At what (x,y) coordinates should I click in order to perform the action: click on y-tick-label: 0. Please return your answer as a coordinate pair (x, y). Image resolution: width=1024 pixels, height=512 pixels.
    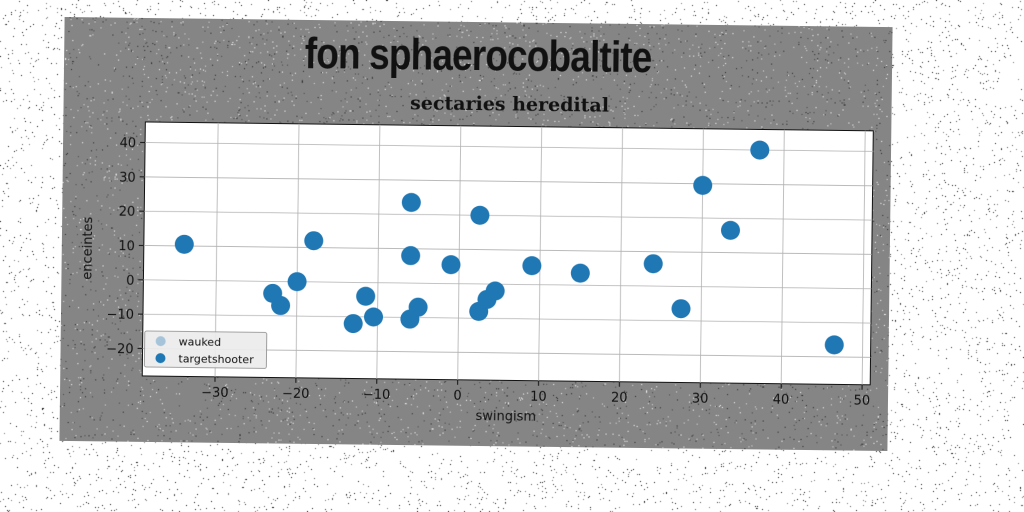
    Looking at the image, I should click on (130, 281).